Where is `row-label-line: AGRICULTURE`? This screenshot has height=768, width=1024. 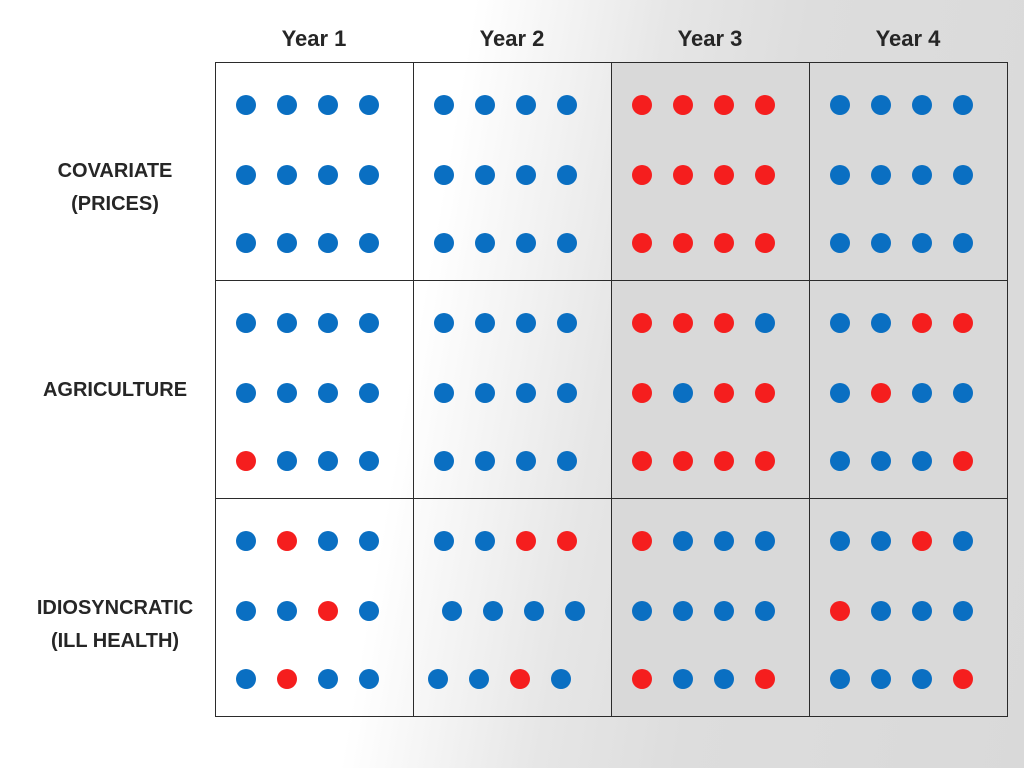
row-label-line: AGRICULTURE is located at coordinates (115, 389).